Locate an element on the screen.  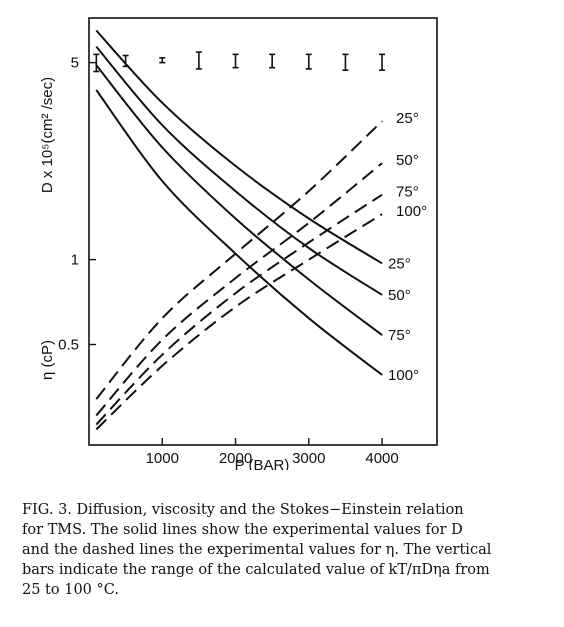
solid-line-label: 25° is located at coordinates (399, 263).